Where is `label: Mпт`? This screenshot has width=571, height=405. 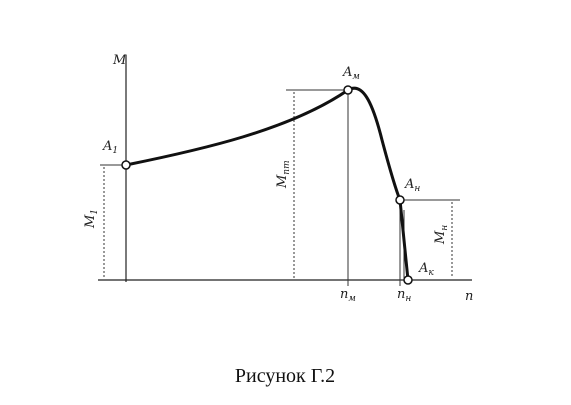 label: Mпт is located at coordinates (283, 174).